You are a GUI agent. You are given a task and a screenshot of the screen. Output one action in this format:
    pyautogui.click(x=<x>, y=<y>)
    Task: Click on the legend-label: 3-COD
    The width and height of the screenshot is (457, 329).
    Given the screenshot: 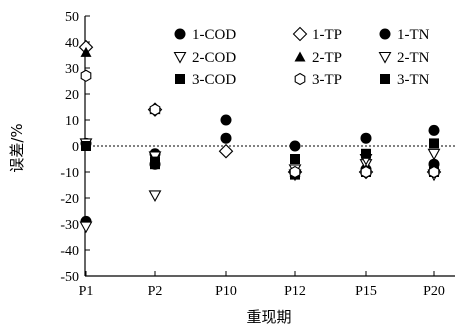 What is the action you would take?
    pyautogui.click(x=214, y=80)
    